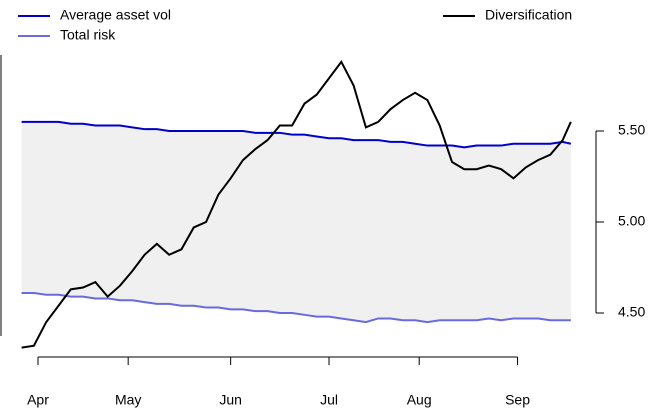 The image size is (663, 410). Describe the element at coordinates (517, 400) in the screenshot. I see `x-tick-label: Sep` at that location.